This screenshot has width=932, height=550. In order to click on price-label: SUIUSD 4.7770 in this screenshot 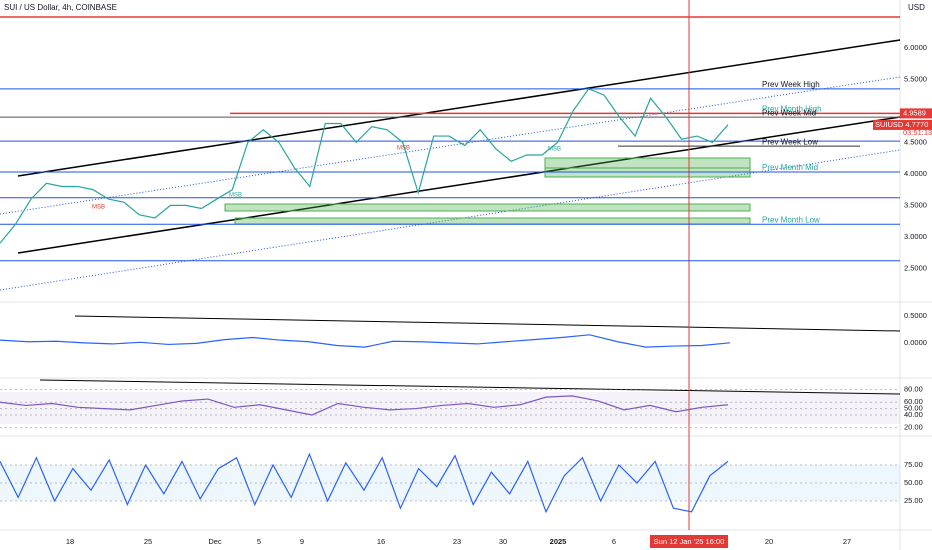, I will do `click(901, 124)`.